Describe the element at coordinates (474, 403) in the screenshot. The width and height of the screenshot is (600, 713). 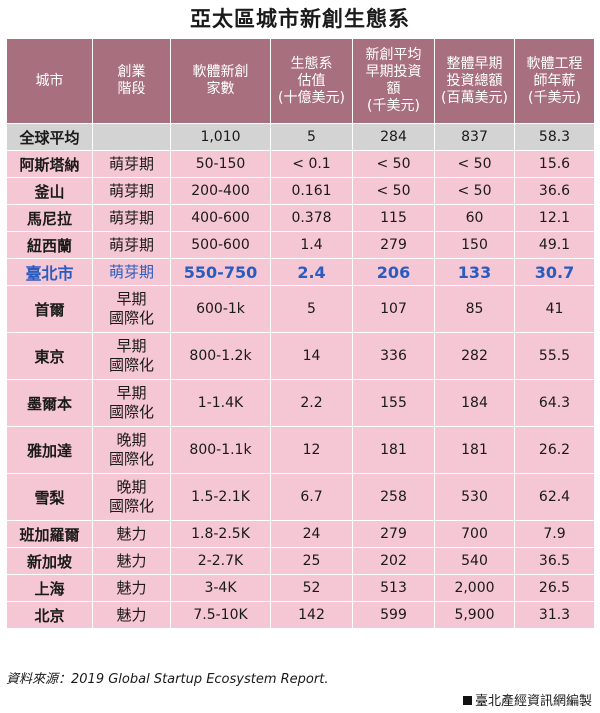
I see `total-early-cell: 184` at that location.